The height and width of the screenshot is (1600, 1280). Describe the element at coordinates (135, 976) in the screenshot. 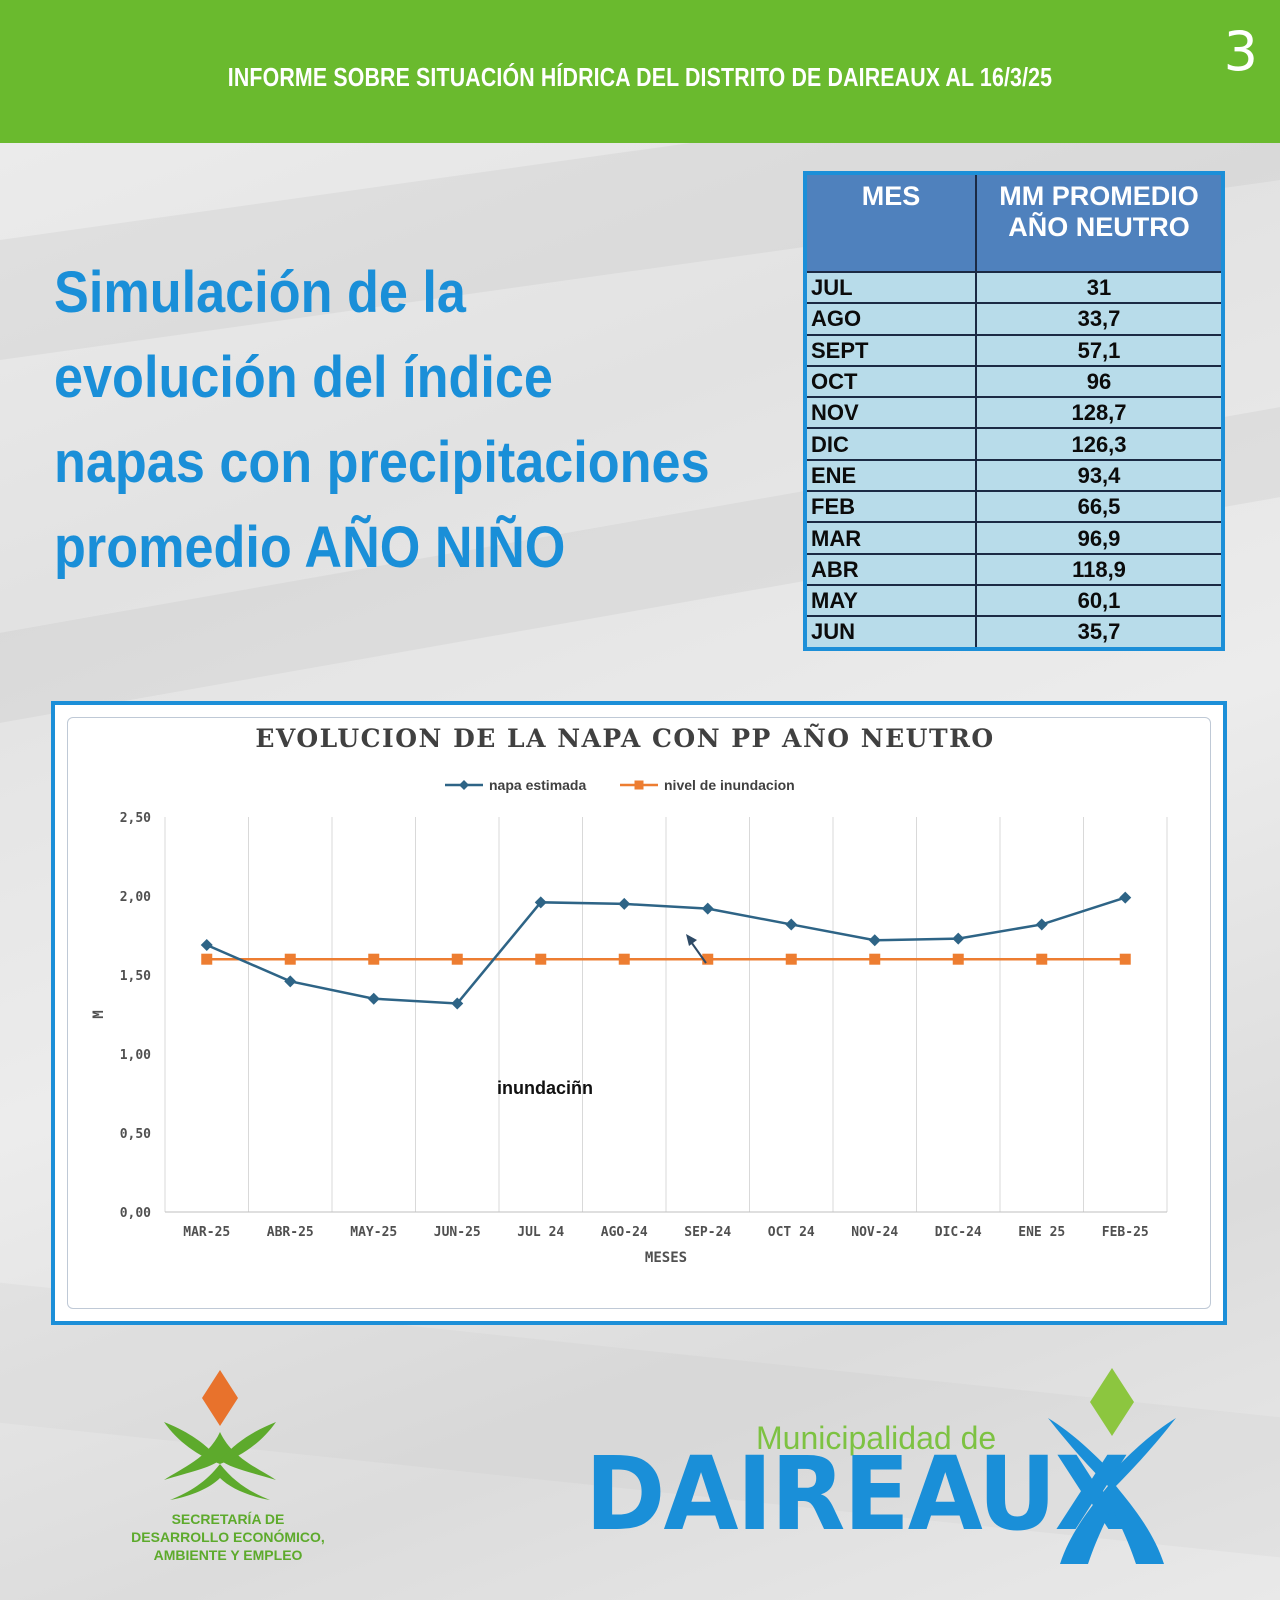

I see `y-tick-label: 1,50` at that location.